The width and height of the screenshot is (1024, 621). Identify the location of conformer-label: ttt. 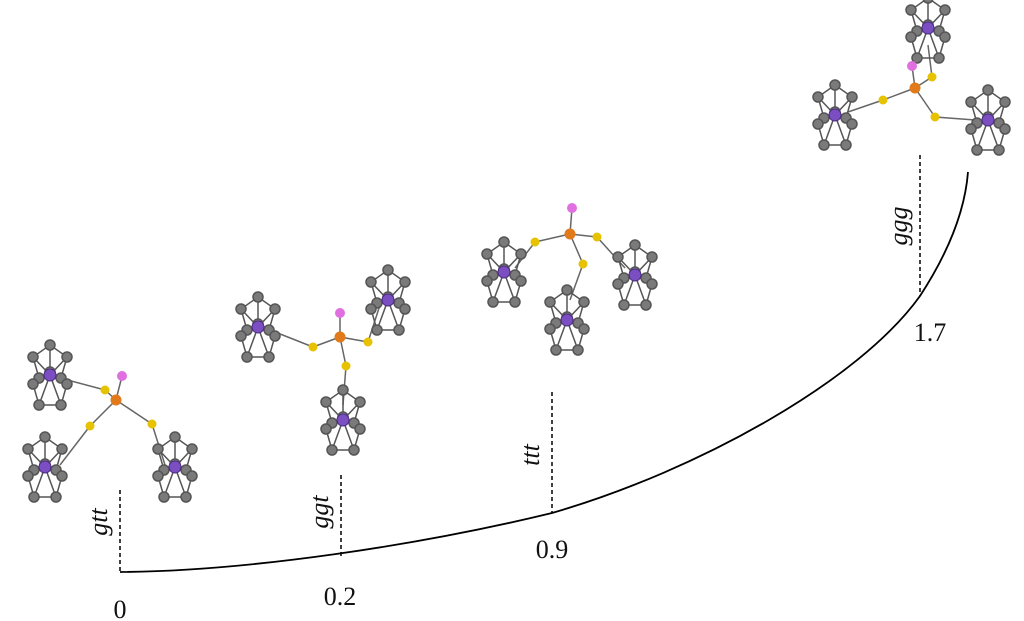
(530, 454).